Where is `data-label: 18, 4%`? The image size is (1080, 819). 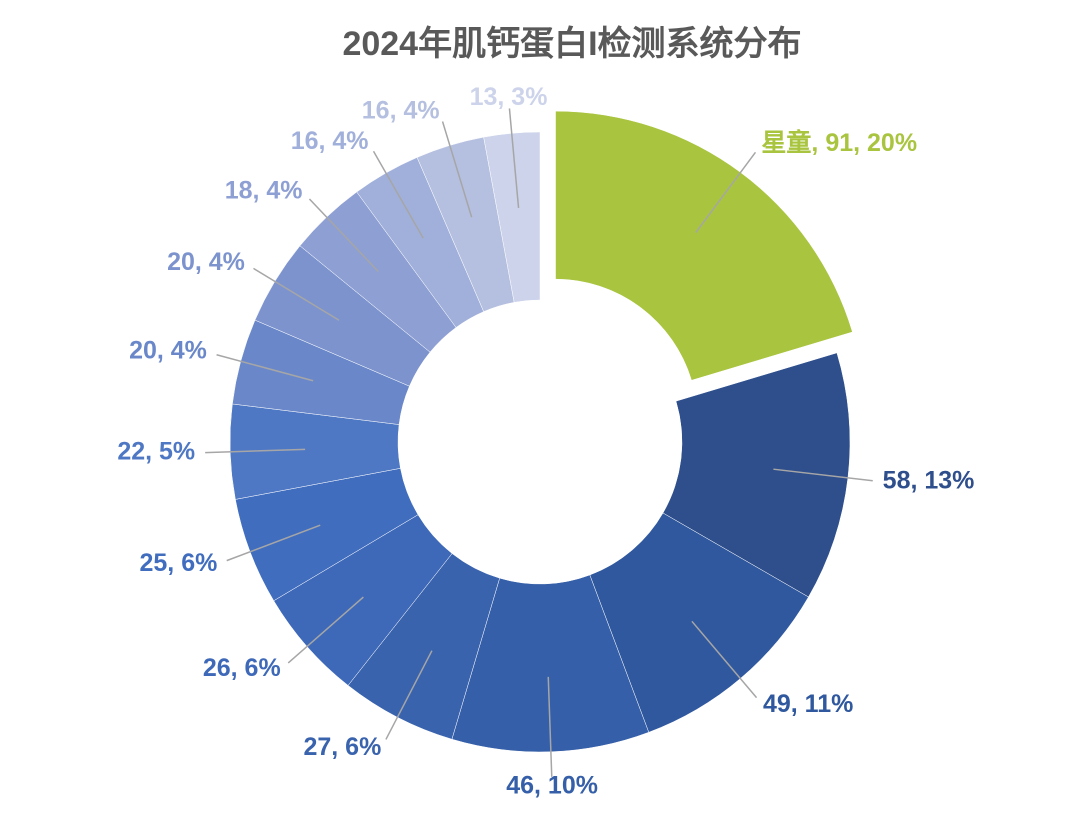 data-label: 18, 4% is located at coordinates (264, 190).